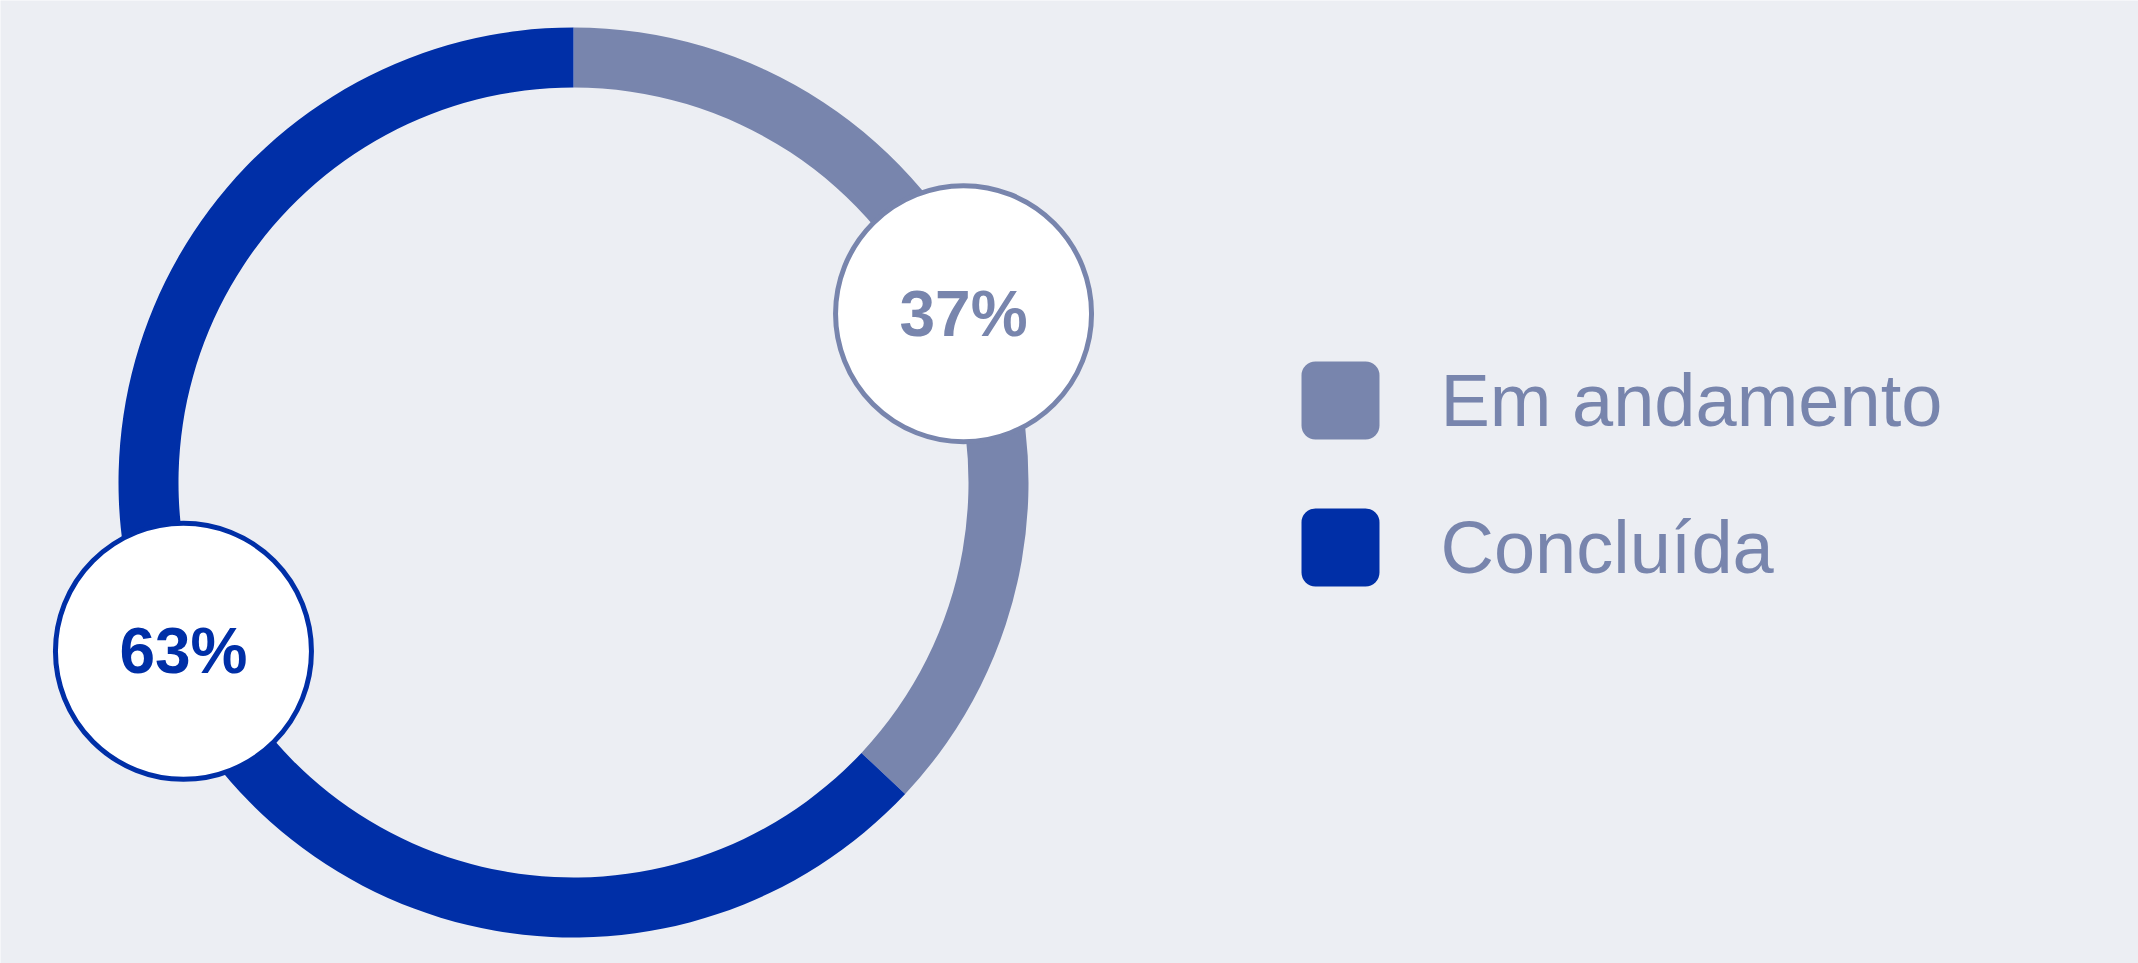  Describe the element at coordinates (1691, 400) in the screenshot. I see `legend-label: Em andamento` at that location.